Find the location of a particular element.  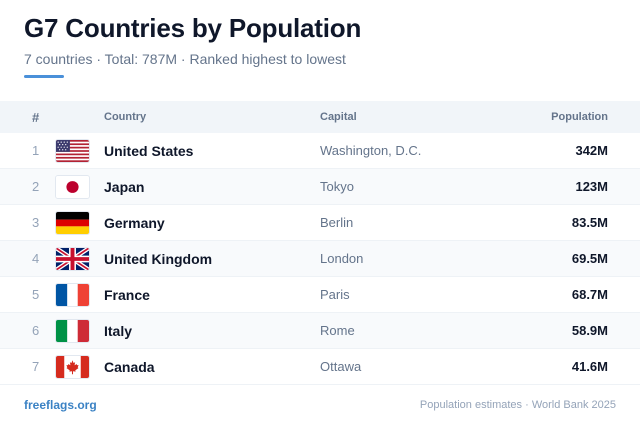

population-cell: 83.5M is located at coordinates (589, 222).